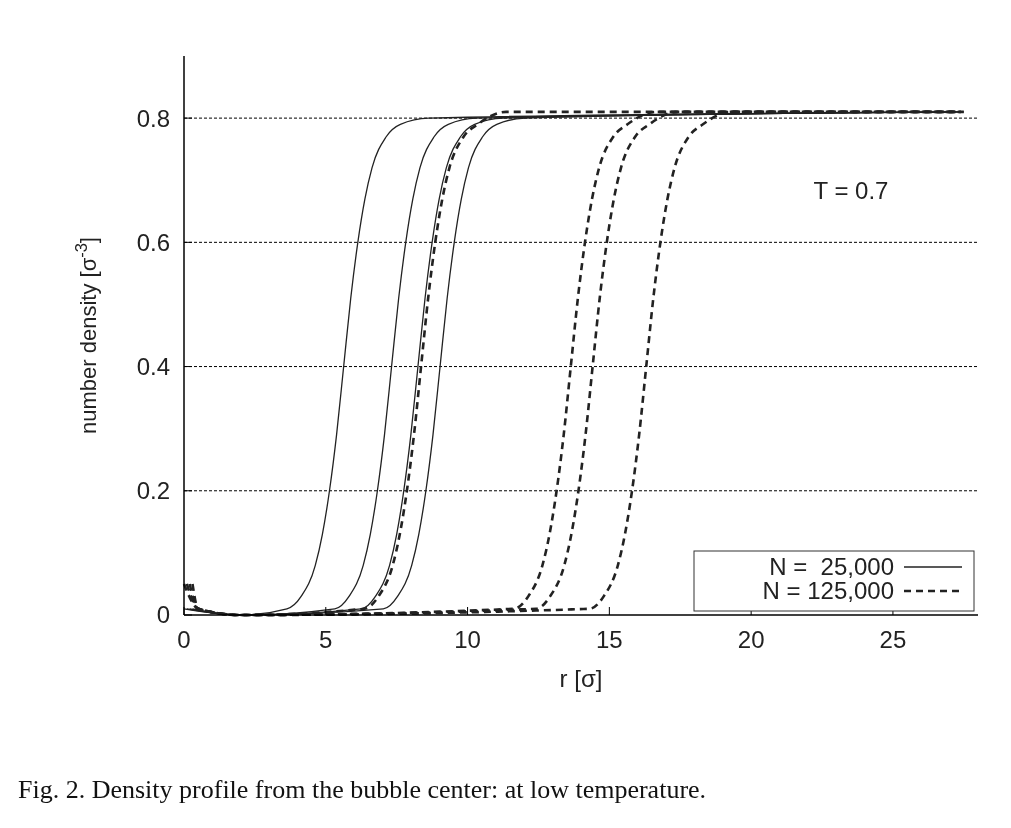 The image size is (1011, 828). What do you see at coordinates (851, 190) in the screenshot?
I see `annotation: T = 0.7` at bounding box center [851, 190].